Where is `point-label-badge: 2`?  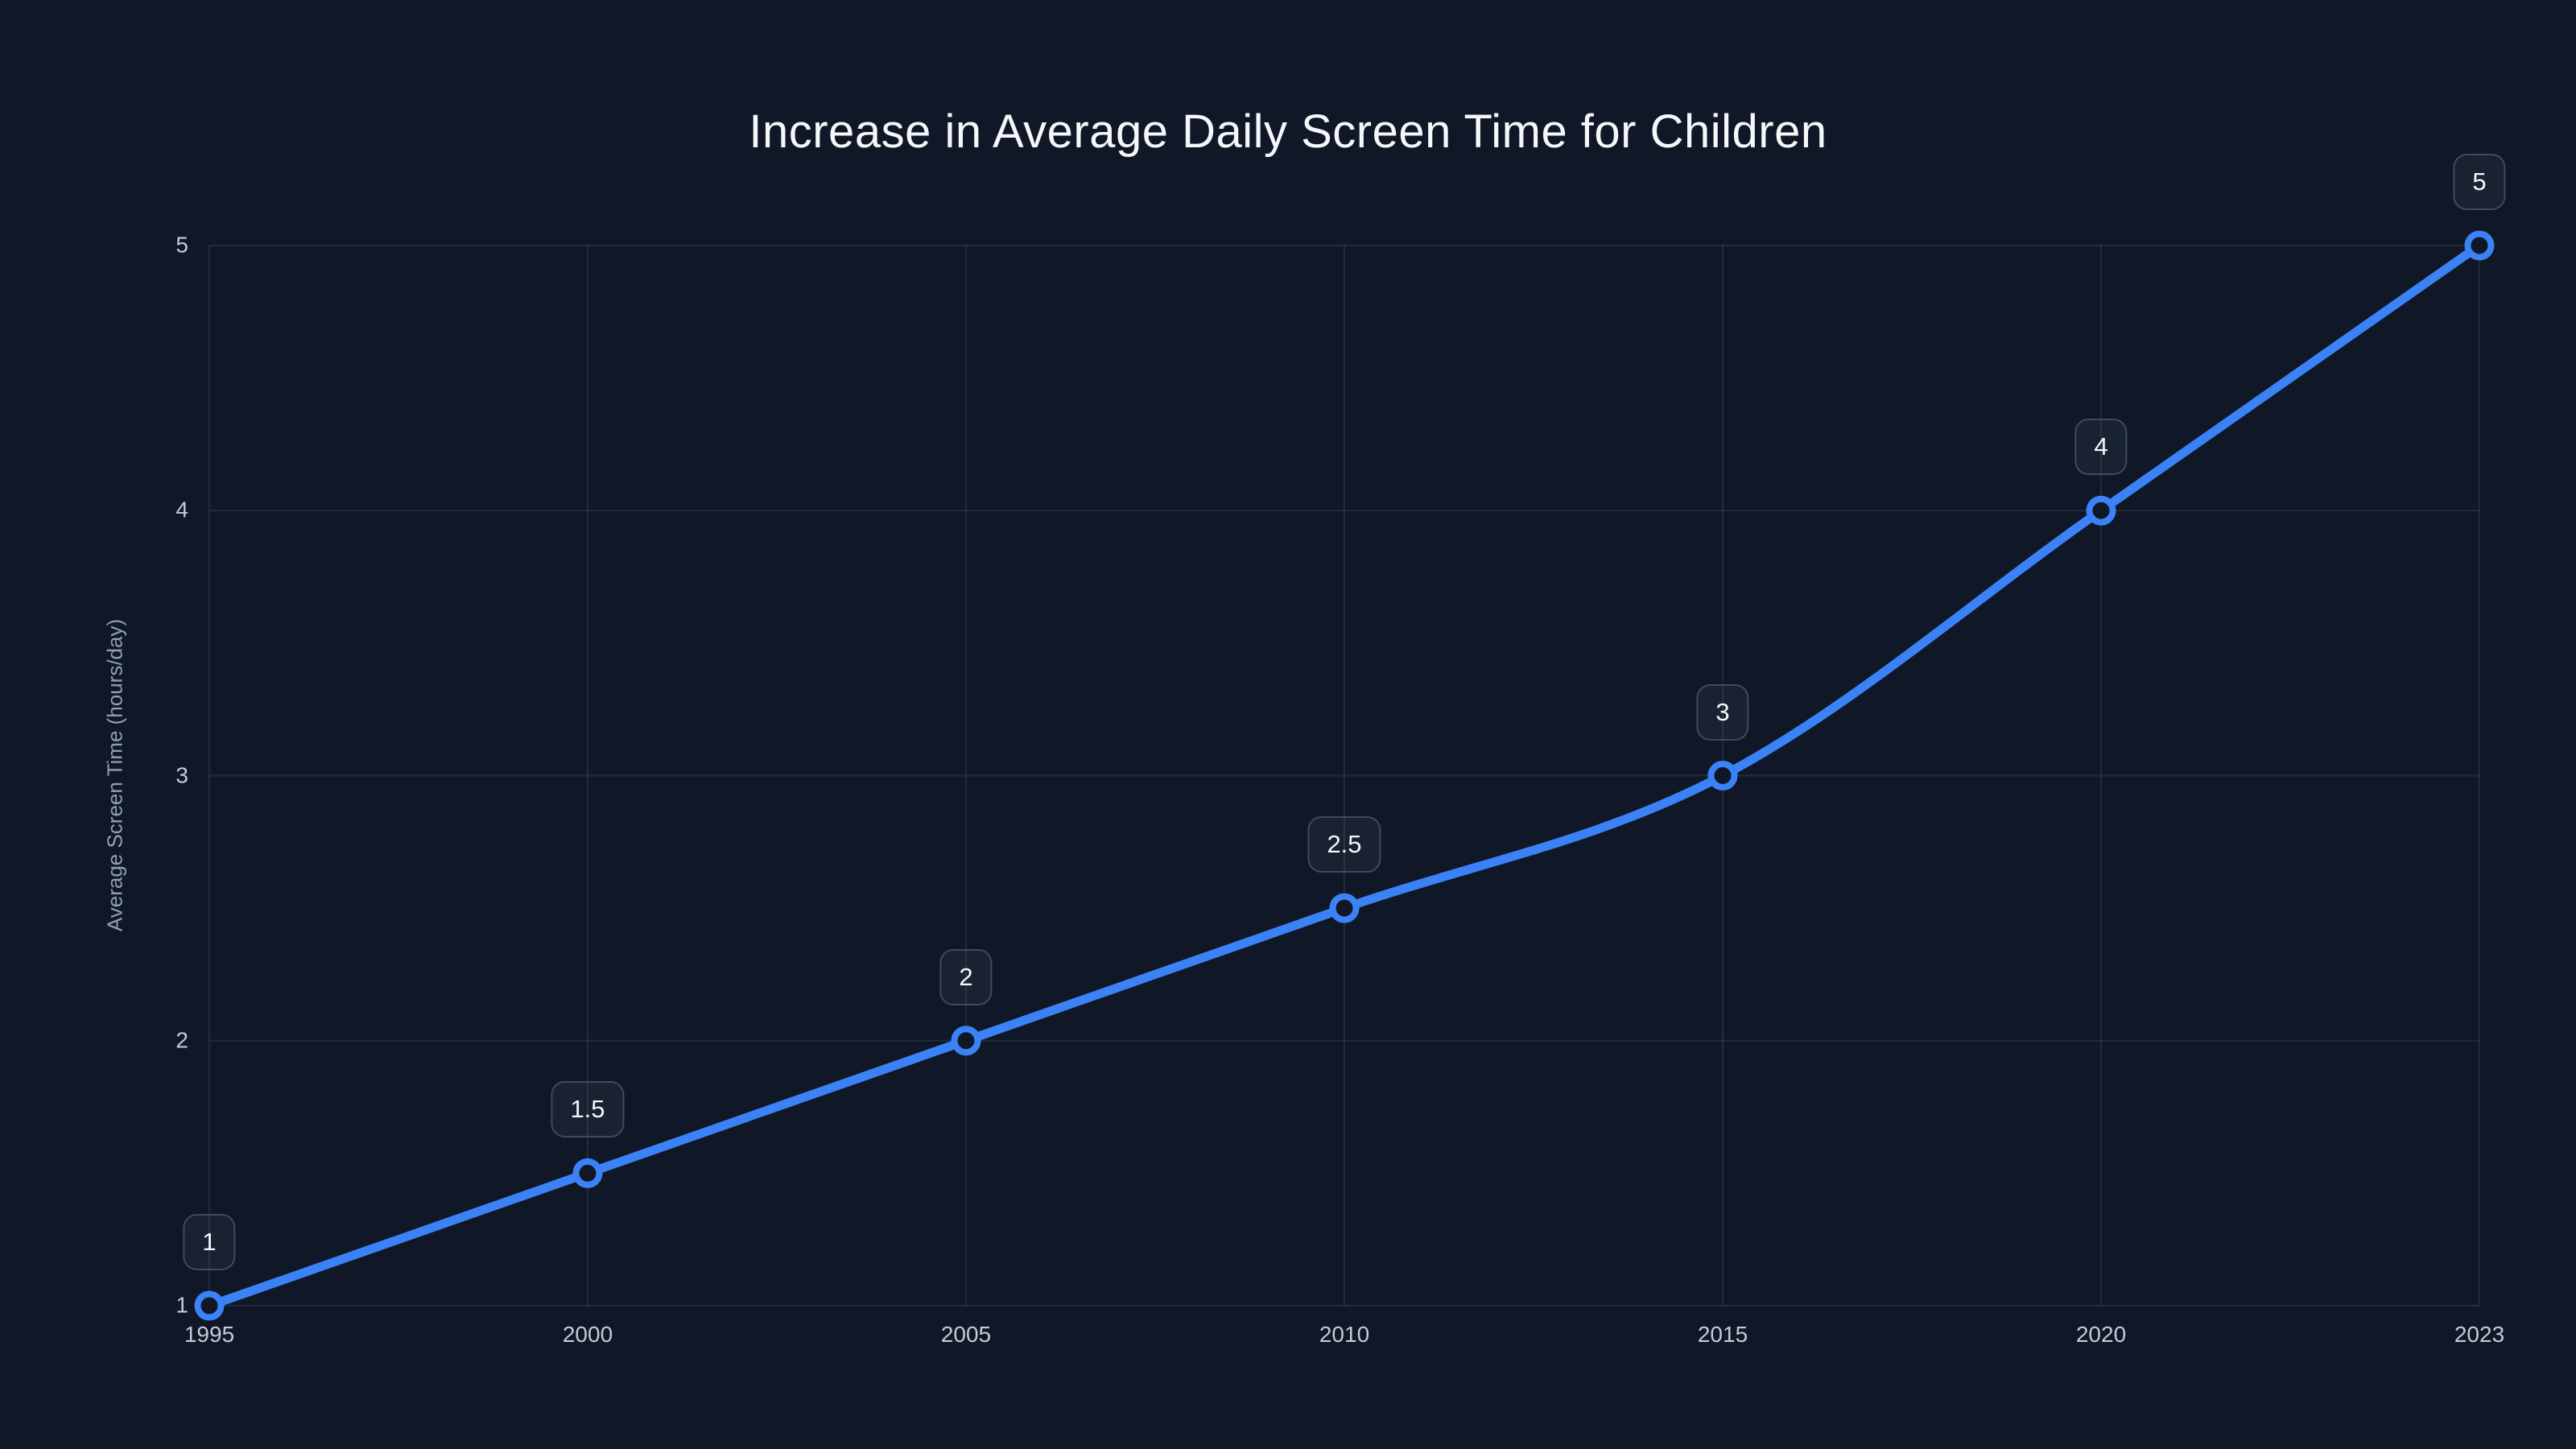 point-label-badge: 2 is located at coordinates (966, 976).